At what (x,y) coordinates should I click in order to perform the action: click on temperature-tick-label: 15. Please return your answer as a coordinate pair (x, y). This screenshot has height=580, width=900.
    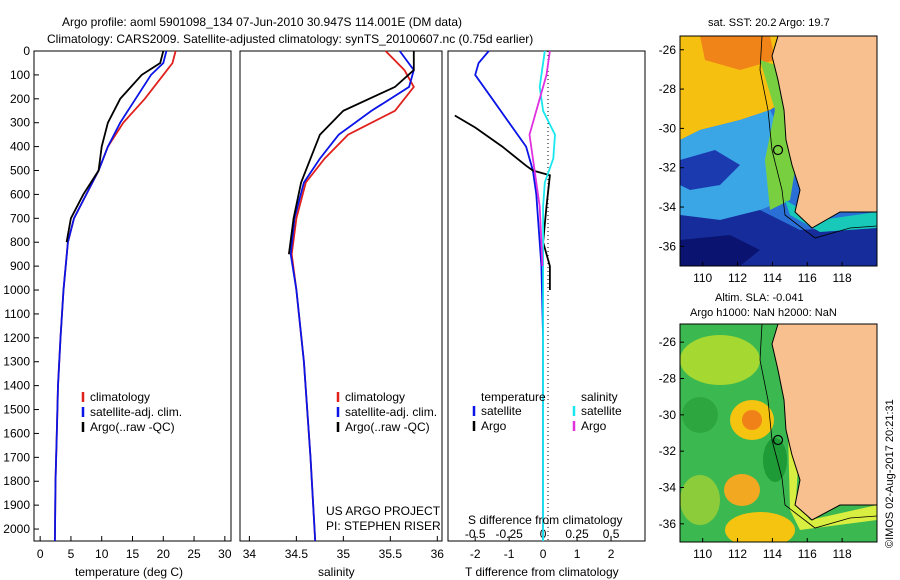
    Looking at the image, I should click on (133, 554).